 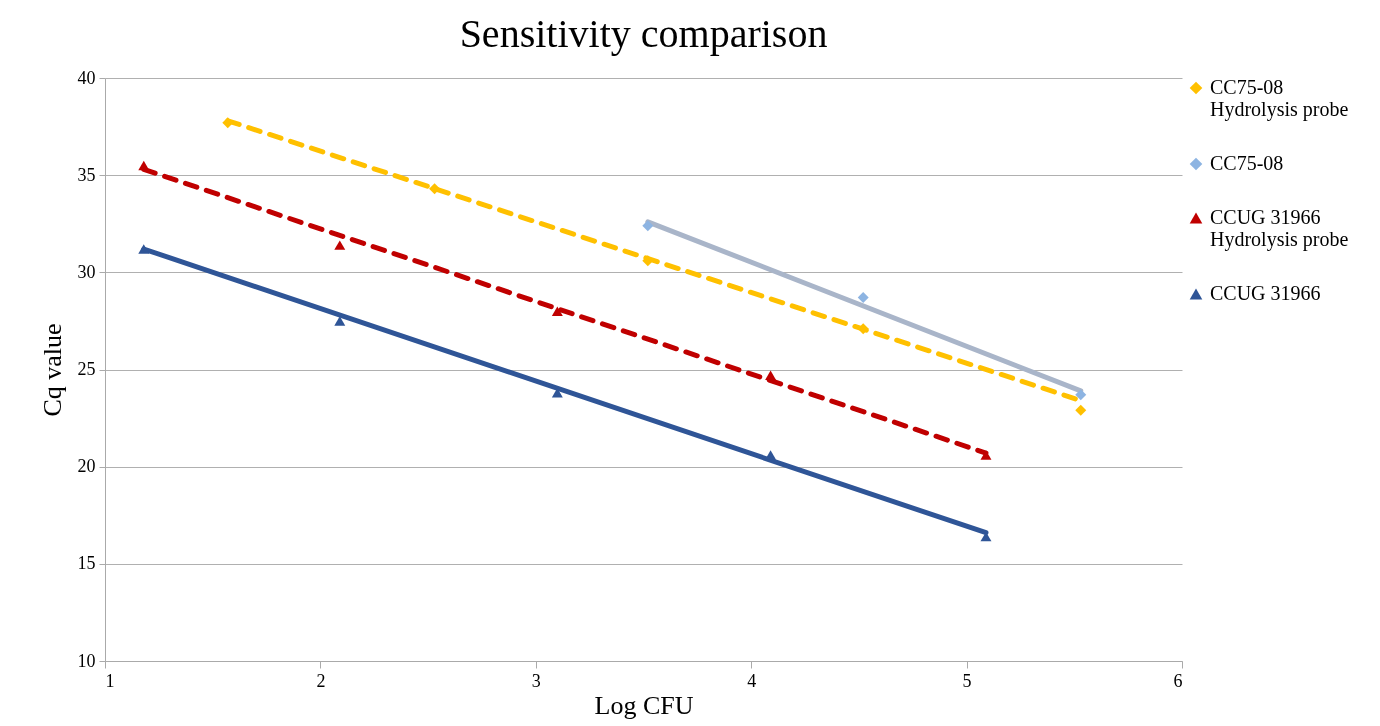 What do you see at coordinates (86, 369) in the screenshot?
I see `y-tick-label: 25` at bounding box center [86, 369].